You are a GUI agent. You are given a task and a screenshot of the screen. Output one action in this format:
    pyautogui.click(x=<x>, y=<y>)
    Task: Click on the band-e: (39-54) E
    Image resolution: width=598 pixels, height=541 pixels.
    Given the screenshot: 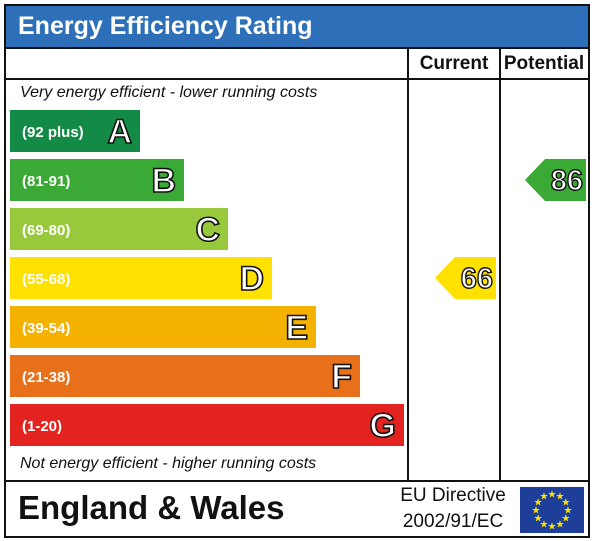 What is the action you would take?
    pyautogui.click(x=163, y=327)
    